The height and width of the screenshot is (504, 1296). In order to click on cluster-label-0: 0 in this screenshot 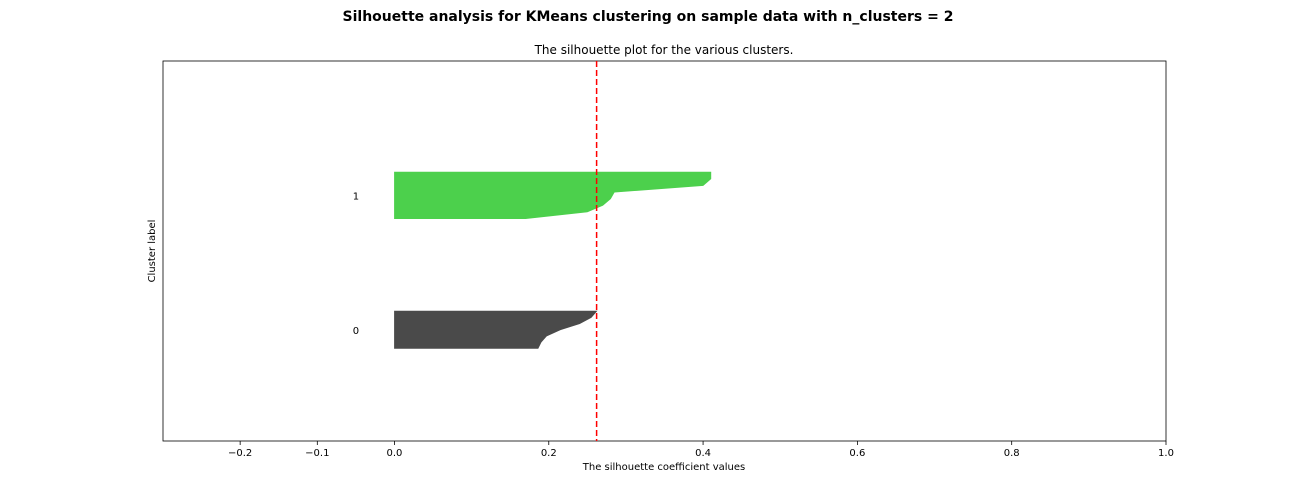, I will do `click(356, 331)`.